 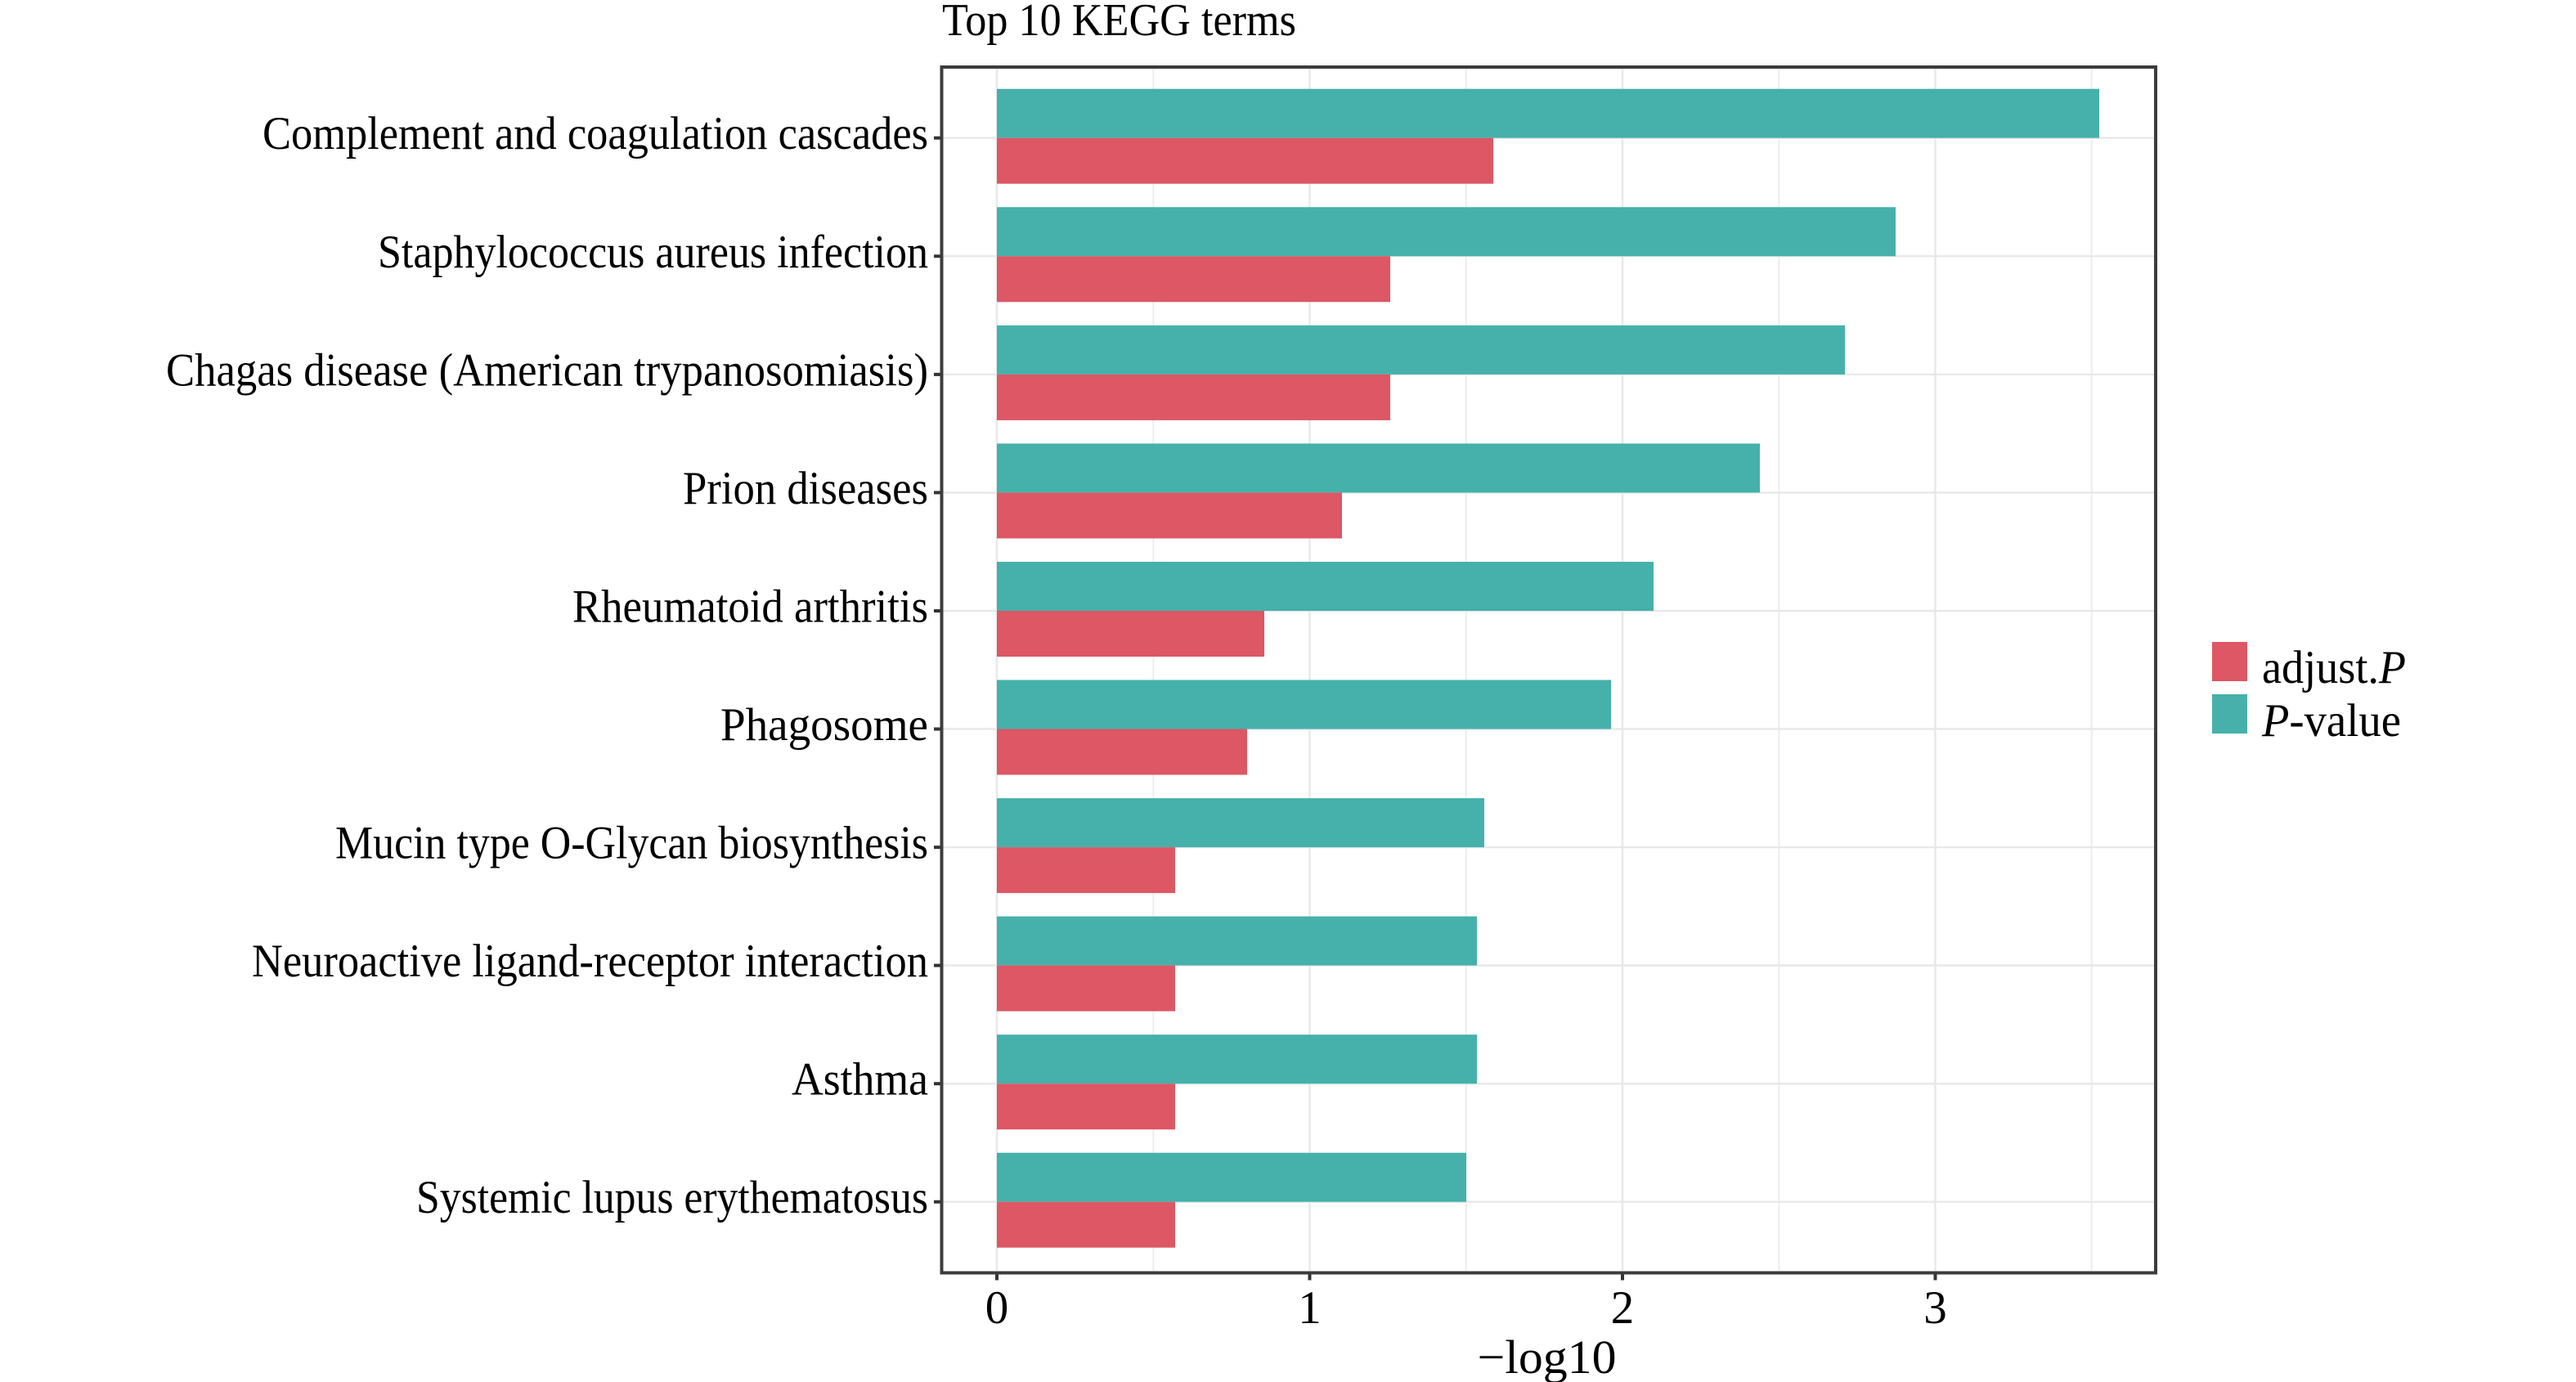 What do you see at coordinates (1547, 1356) in the screenshot?
I see `svg-text: −log10` at bounding box center [1547, 1356].